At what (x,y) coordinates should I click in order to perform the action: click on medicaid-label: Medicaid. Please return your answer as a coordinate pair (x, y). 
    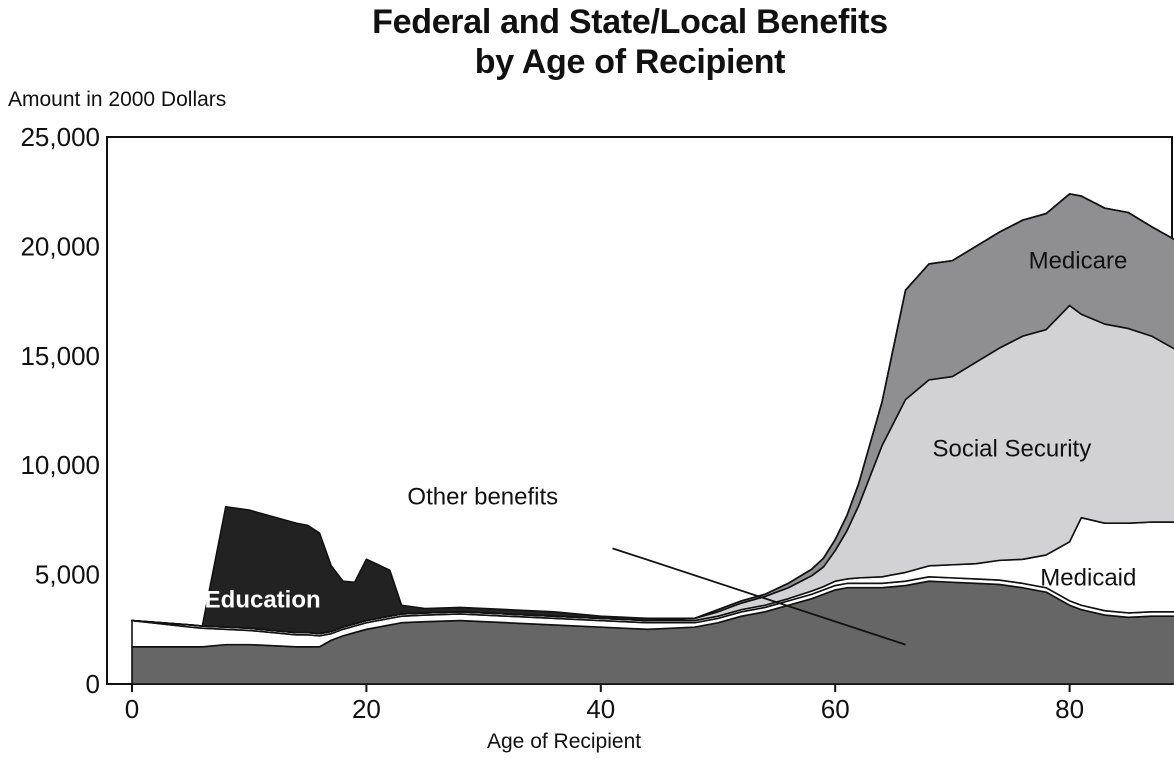
    Looking at the image, I should click on (1088, 578).